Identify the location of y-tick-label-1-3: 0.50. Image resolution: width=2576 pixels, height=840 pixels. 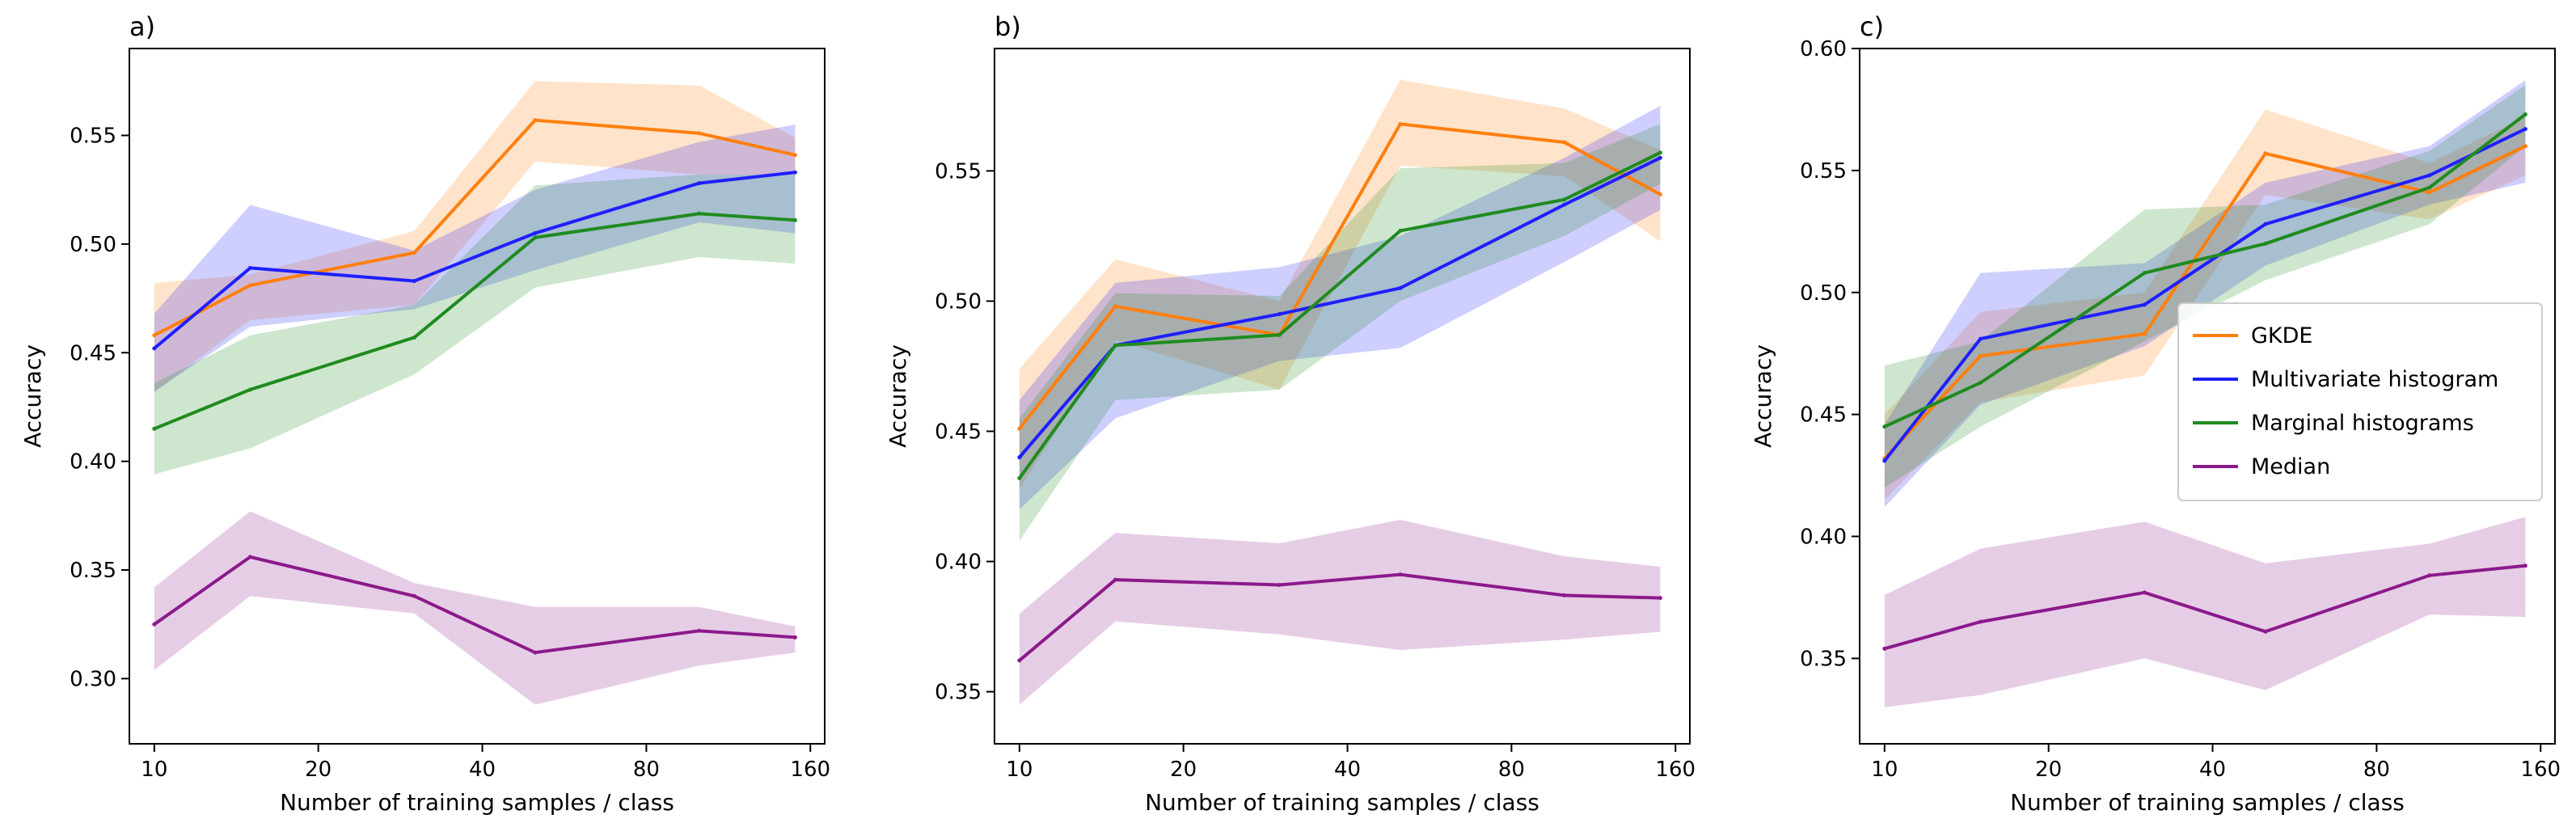
(959, 302).